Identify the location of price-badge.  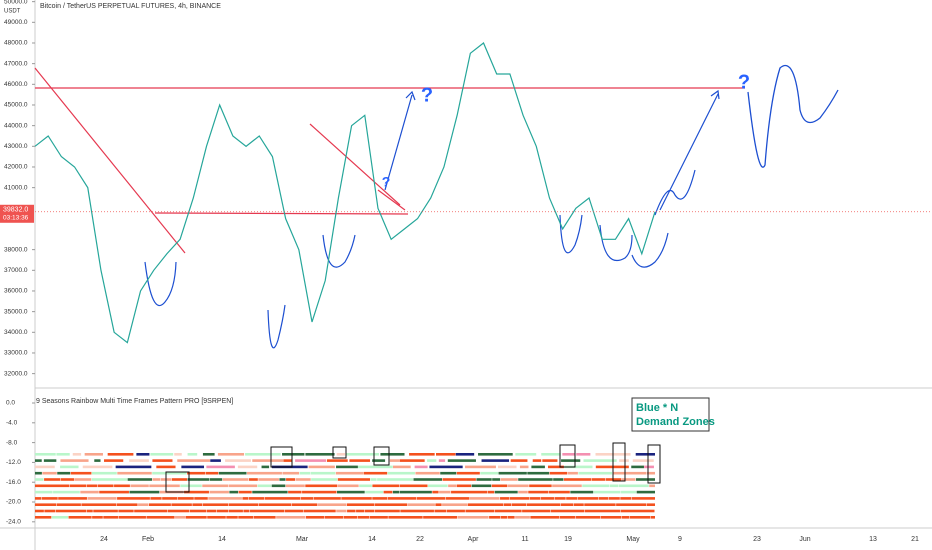
(17, 213).